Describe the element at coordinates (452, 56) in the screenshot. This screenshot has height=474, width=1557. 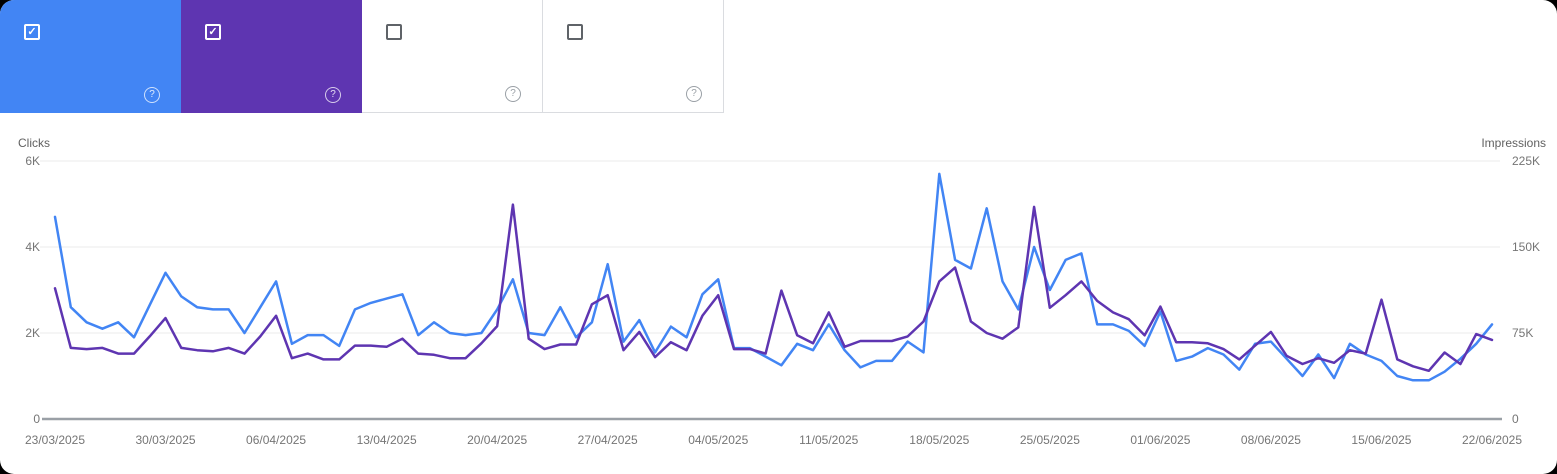
I see `metric-card-average-ctr: ?` at that location.